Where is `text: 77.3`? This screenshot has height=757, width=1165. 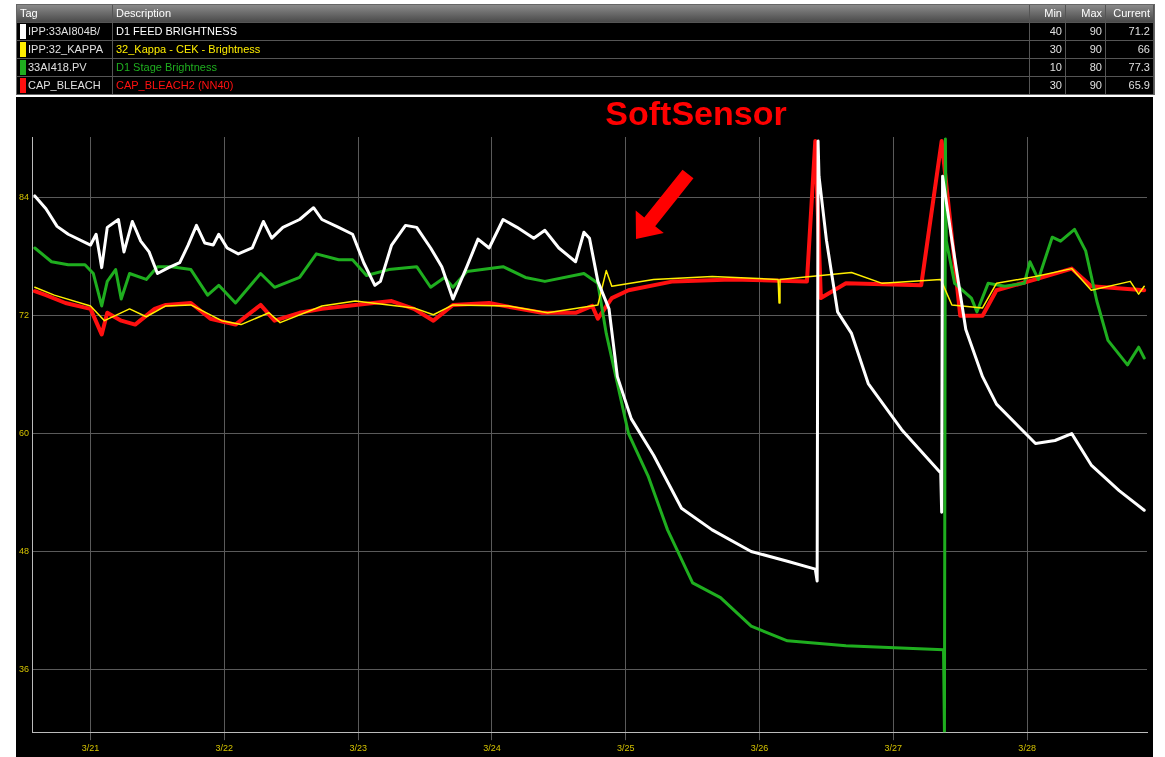 text: 77.3 is located at coordinates (1130, 67).